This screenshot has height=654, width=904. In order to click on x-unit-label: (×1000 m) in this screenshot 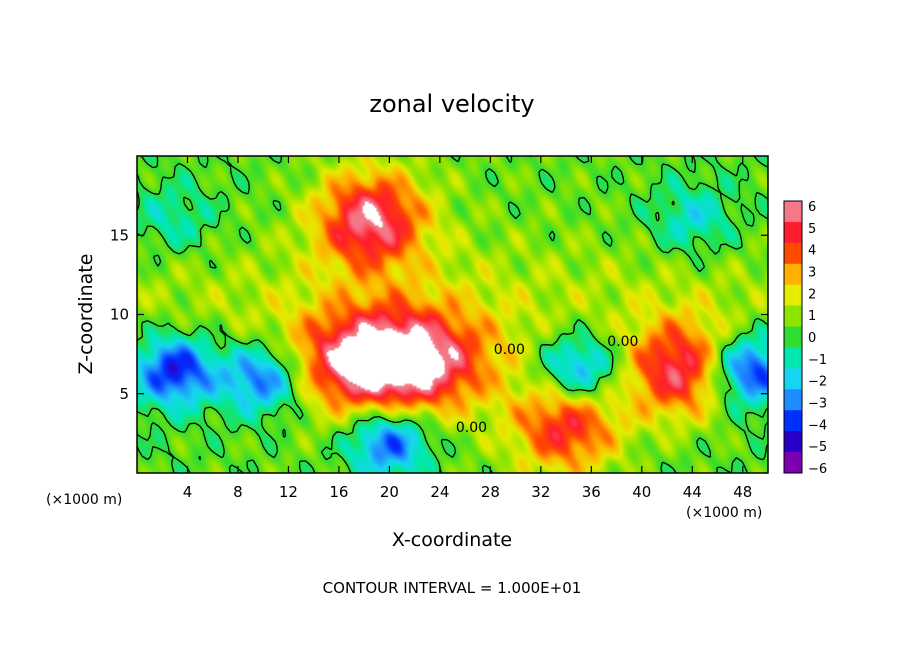, I will do `click(724, 513)`.